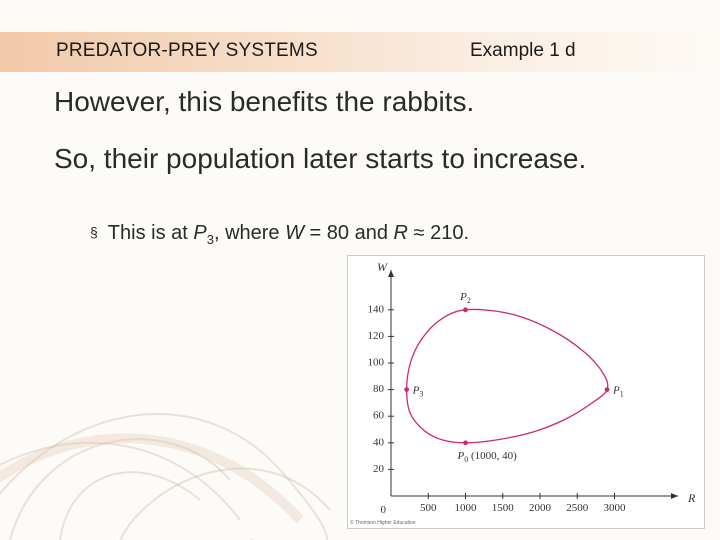 The height and width of the screenshot is (540, 720). Describe the element at coordinates (691, 498) in the screenshot. I see `x-axis-title: R` at that location.